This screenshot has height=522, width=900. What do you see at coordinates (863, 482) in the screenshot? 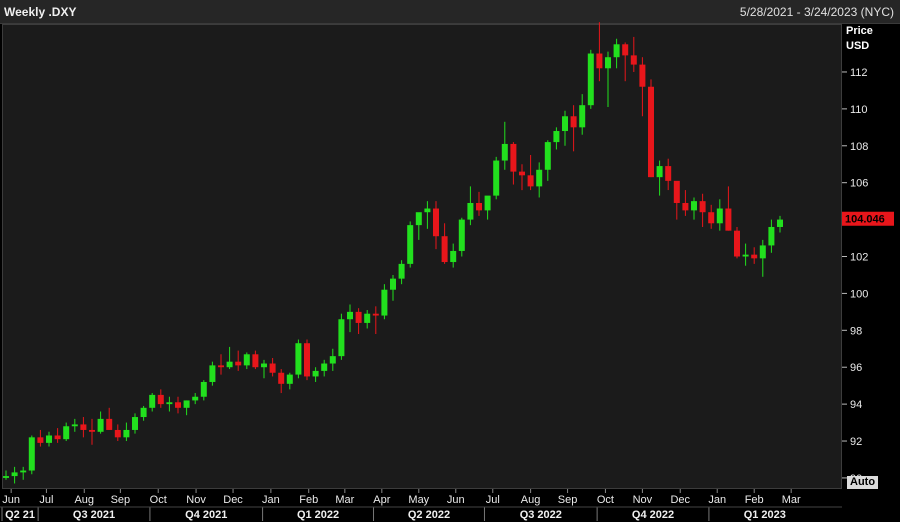
I see `auto-scale-button: Auto` at bounding box center [863, 482].